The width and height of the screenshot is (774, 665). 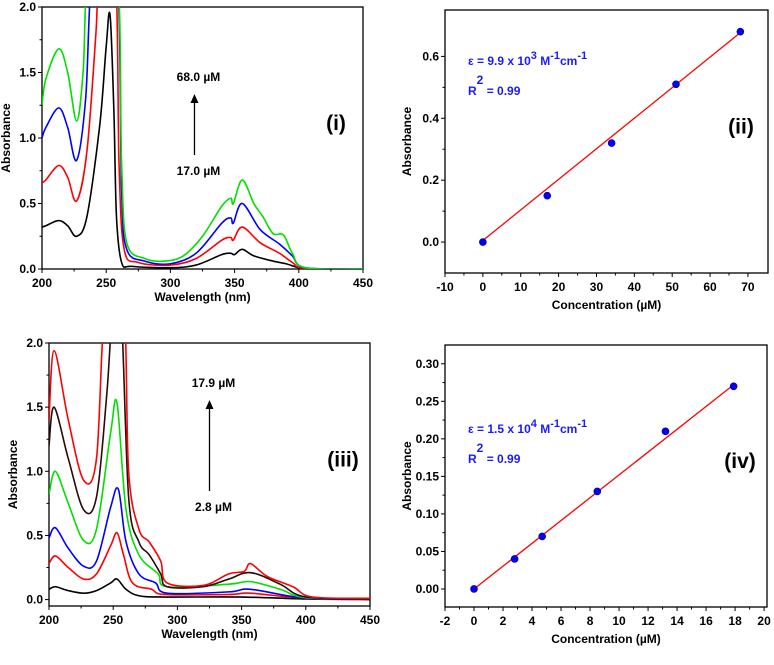 I want to click on epsilon-epsilon-exp: 4, so click(x=534, y=424).